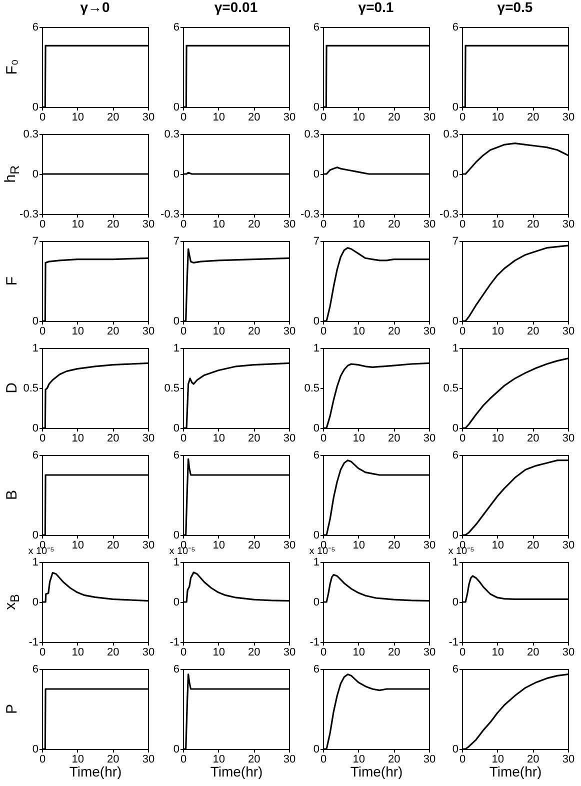 This screenshot has height=786, width=581. I want to click on chart-title: γ=0.5, so click(515, 7).